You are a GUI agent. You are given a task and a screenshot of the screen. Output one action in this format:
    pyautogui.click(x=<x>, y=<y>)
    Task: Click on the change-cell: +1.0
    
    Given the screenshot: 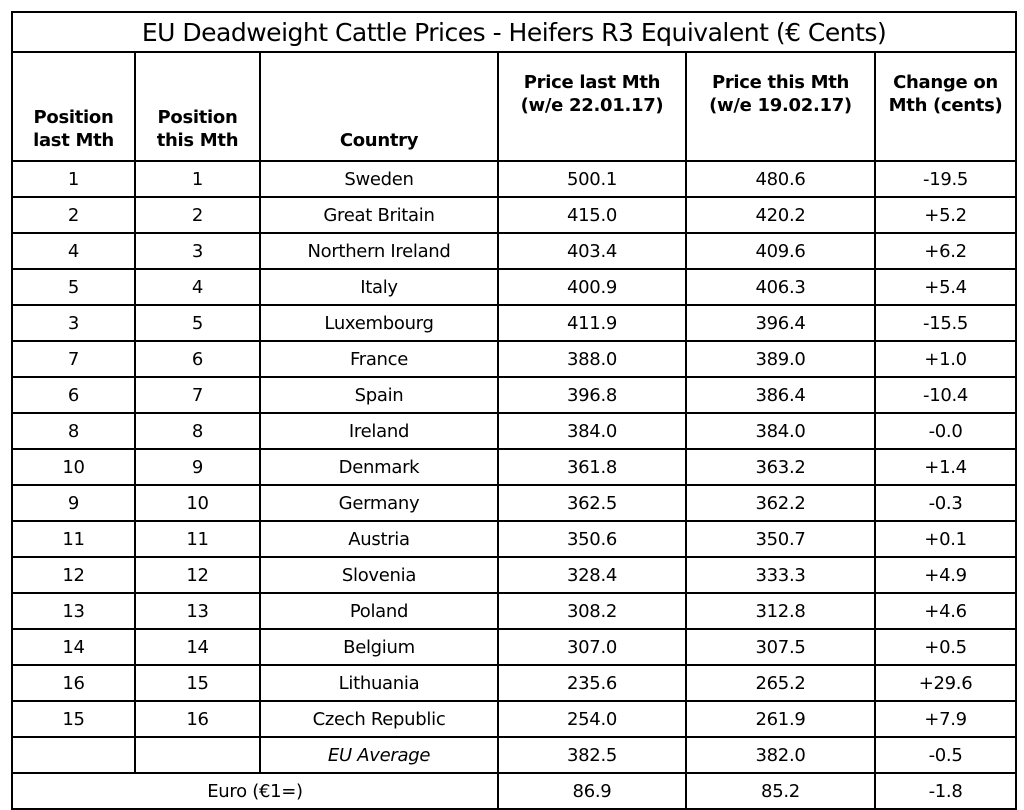 What is the action you would take?
    pyautogui.click(x=945, y=359)
    